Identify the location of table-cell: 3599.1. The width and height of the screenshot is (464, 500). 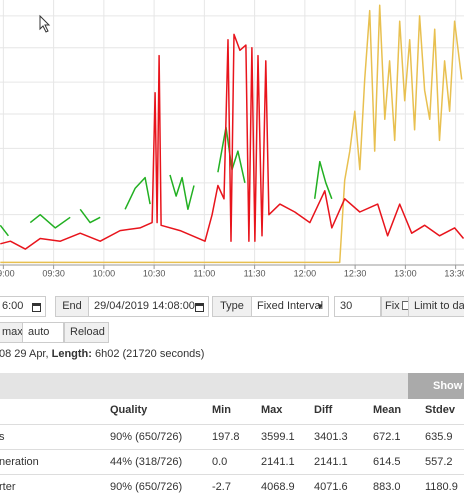
(278, 437).